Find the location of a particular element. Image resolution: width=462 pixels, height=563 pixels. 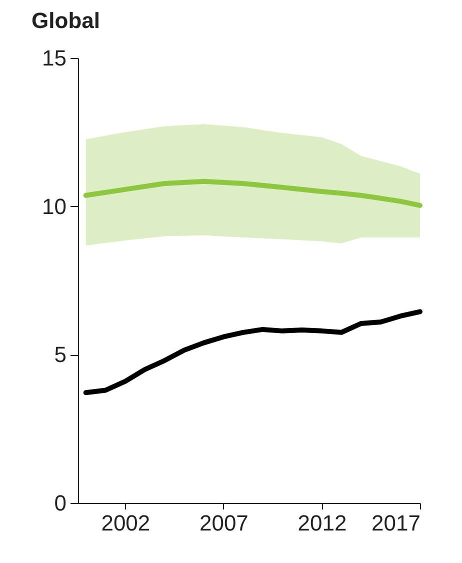

chart-title: Global is located at coordinates (66, 20).